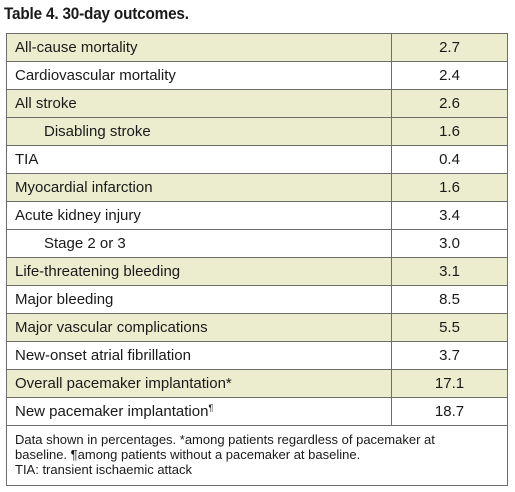 The image size is (515, 492). Describe the element at coordinates (199, 355) in the screenshot. I see `outcome-label: New-onset atrial fibrillation` at that location.